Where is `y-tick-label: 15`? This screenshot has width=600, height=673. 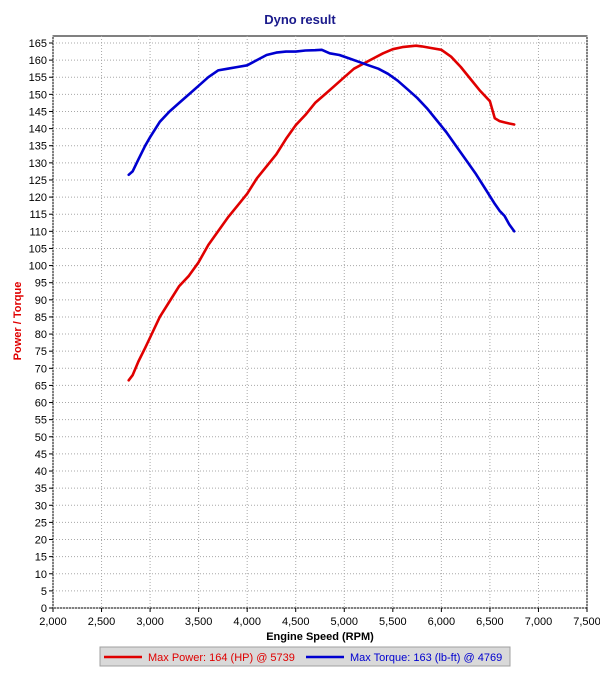
y-tick-label: 15 is located at coordinates (41, 558).